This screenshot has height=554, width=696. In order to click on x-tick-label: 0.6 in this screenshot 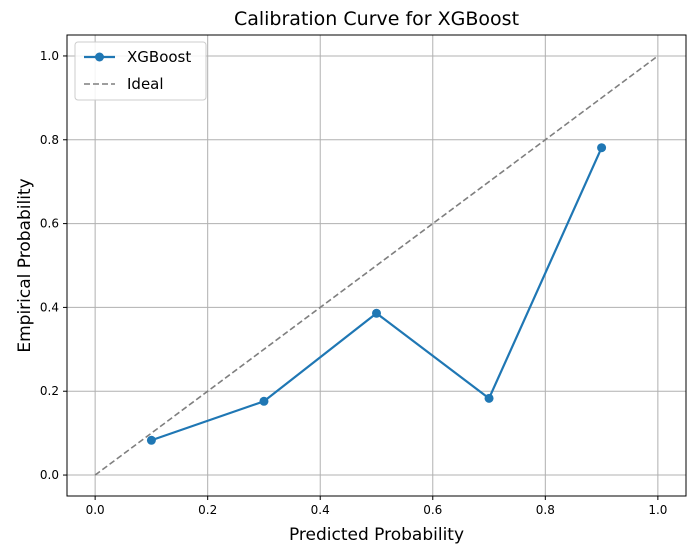, I will do `click(432, 510)`.